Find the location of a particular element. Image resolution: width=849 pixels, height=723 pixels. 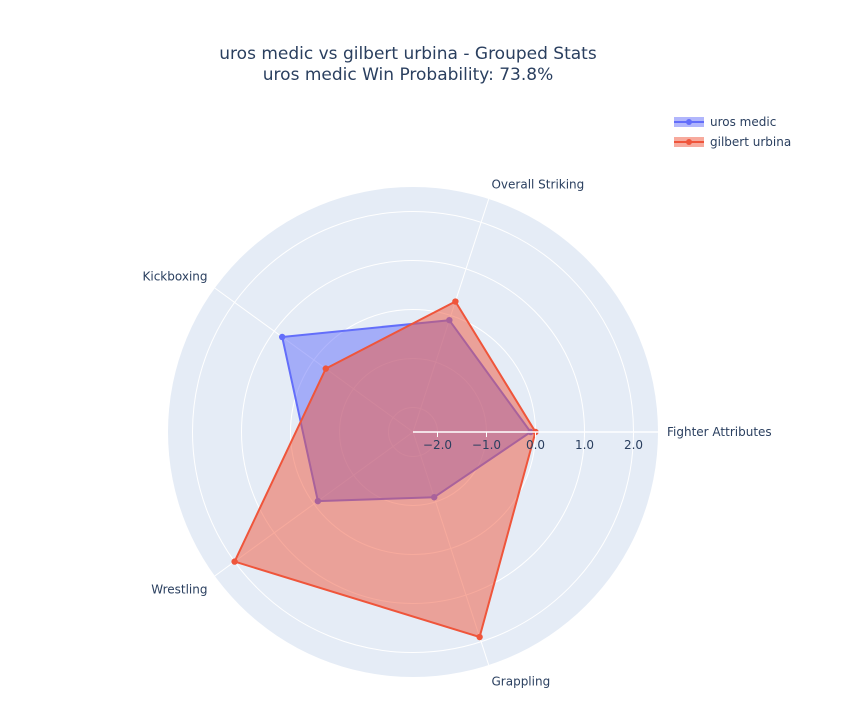

axis-label-grappling: Grappling is located at coordinates (520, 682).